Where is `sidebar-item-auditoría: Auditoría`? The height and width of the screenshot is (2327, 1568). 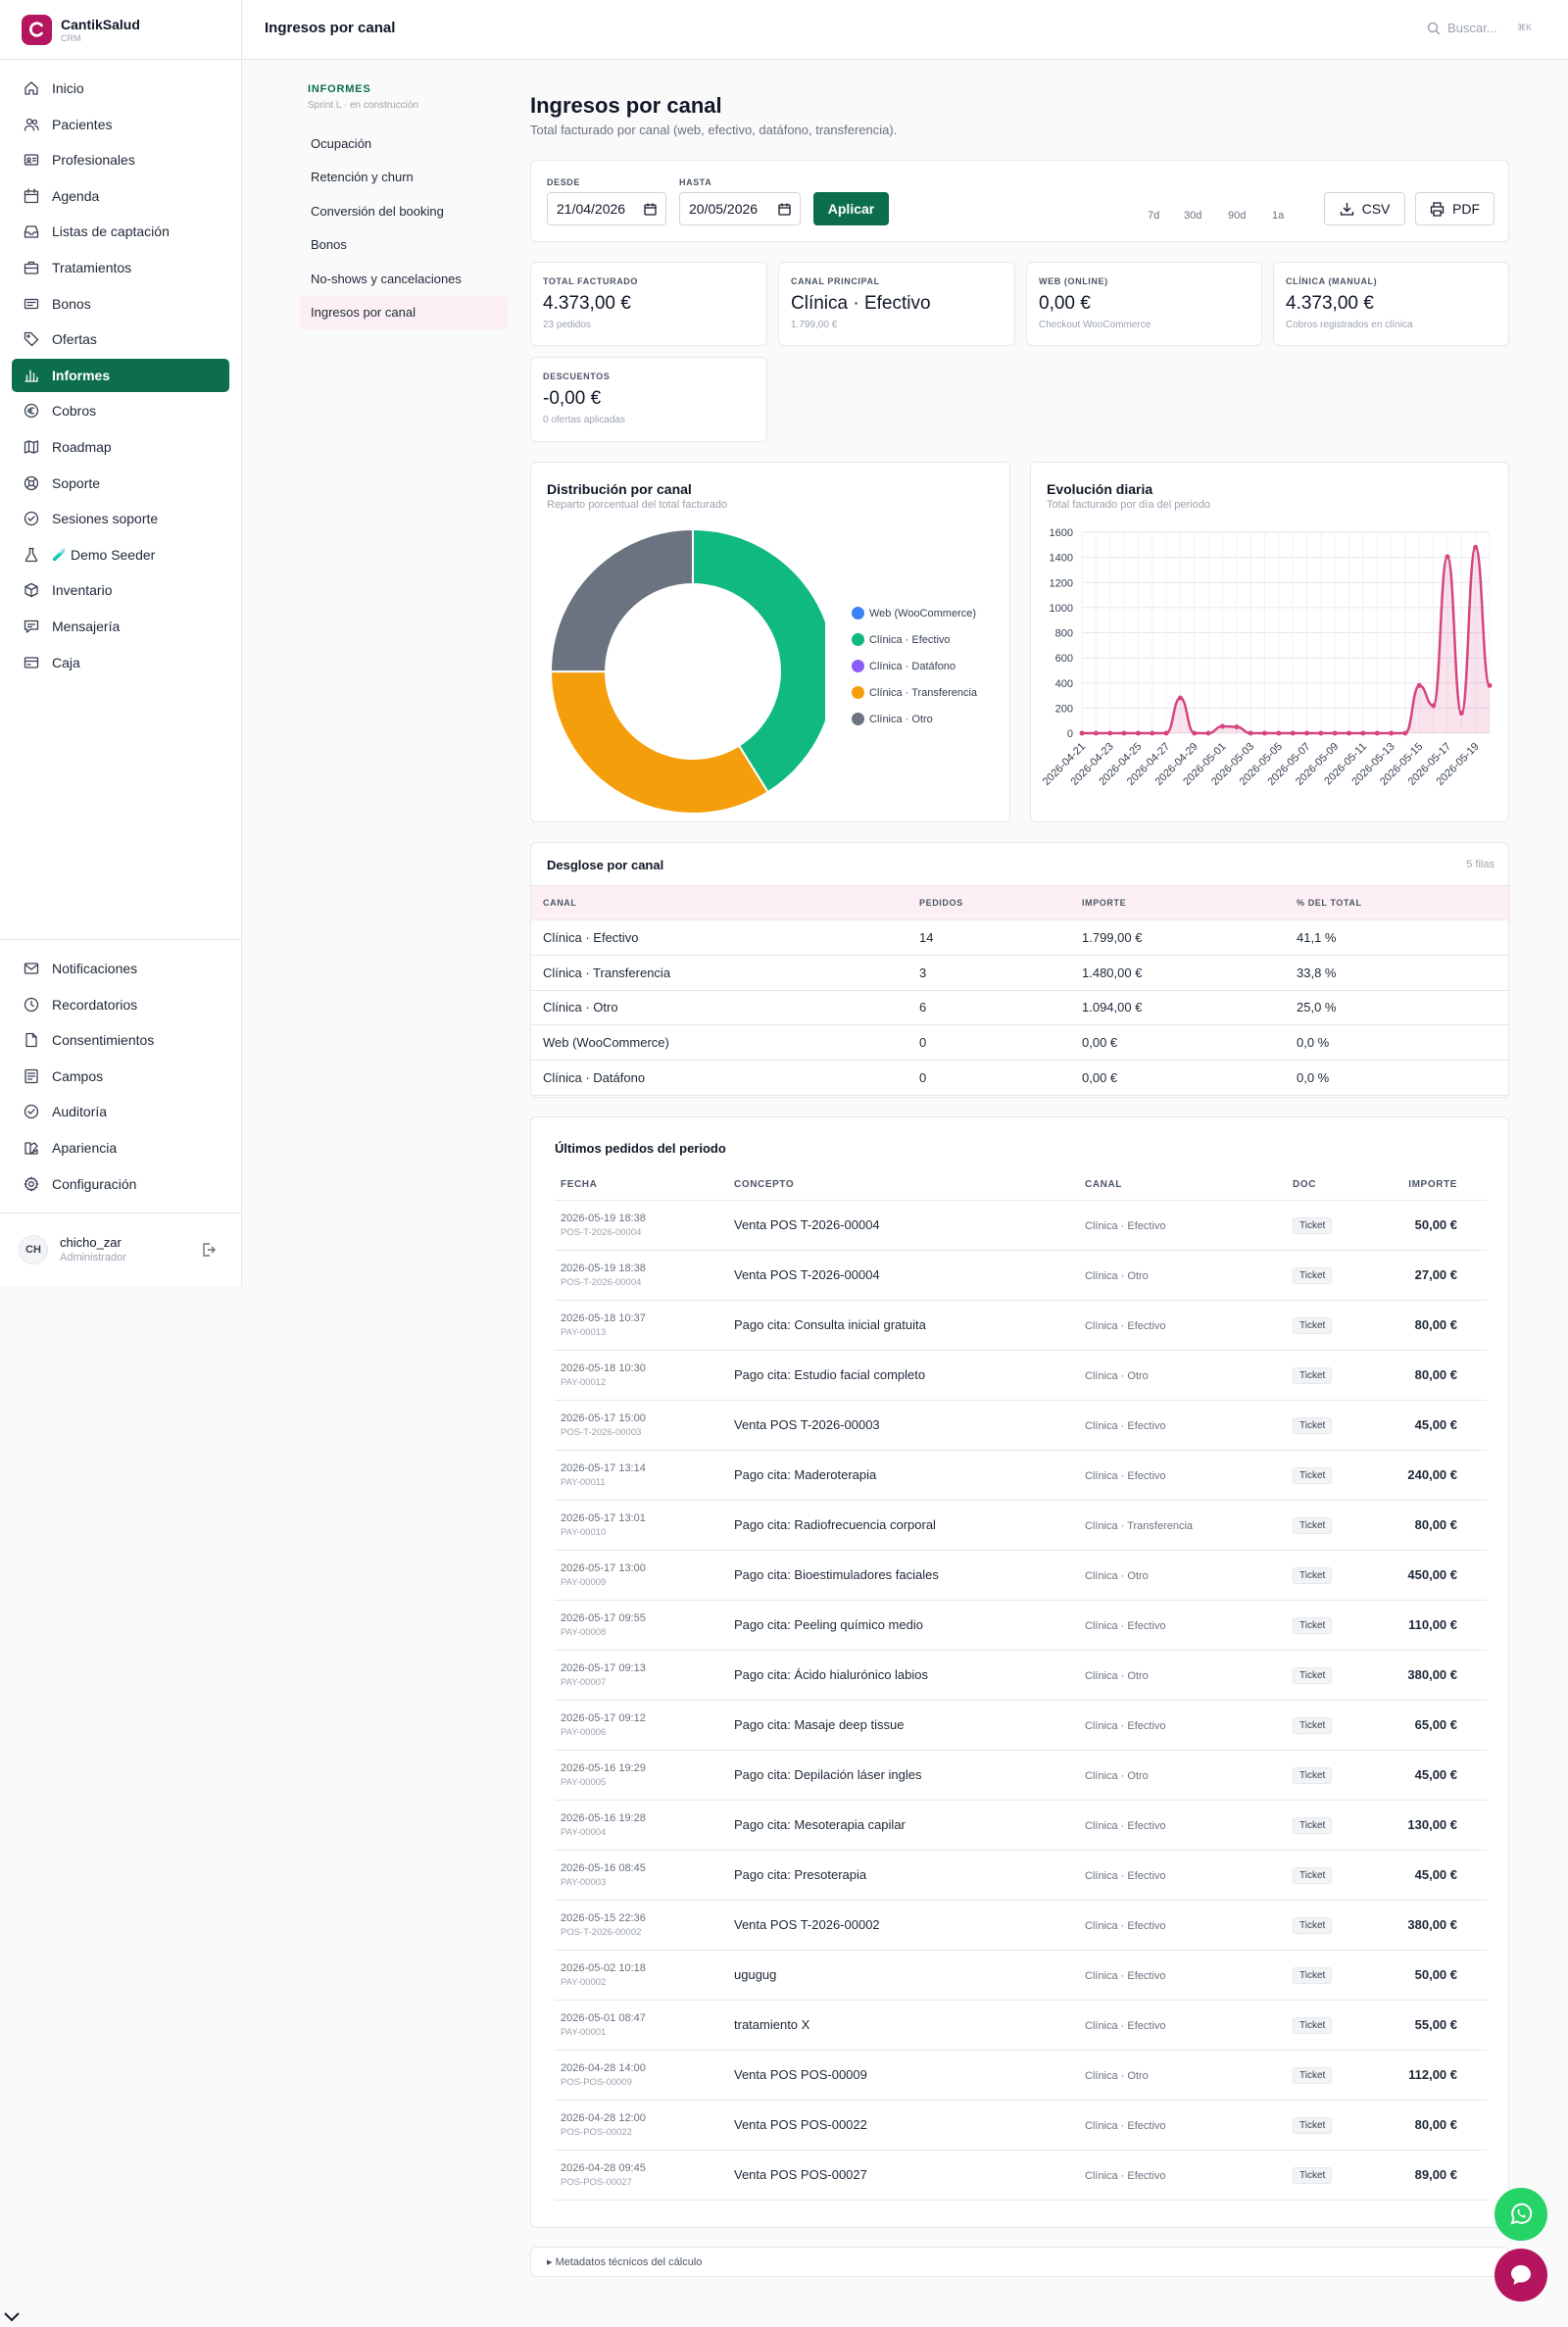 sidebar-item-auditoría: Auditoría is located at coordinates (120, 1111).